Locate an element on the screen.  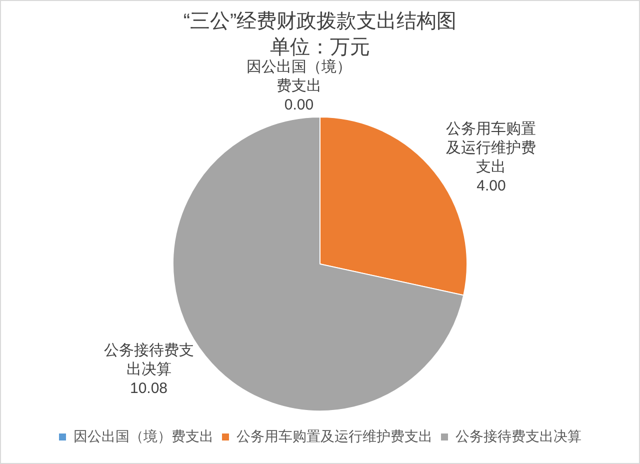
chart-subtitle: 单位：万元 is located at coordinates (320, 47).